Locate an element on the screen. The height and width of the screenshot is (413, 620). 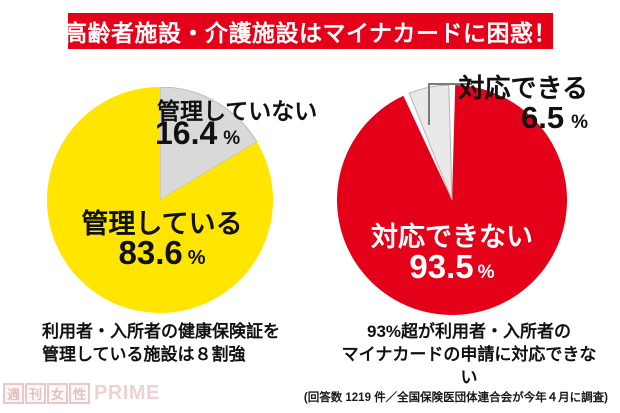
right-chart-caption: 93%超が利用者・入所者の マイナカードの申請に対応できない is located at coordinates (469, 354).